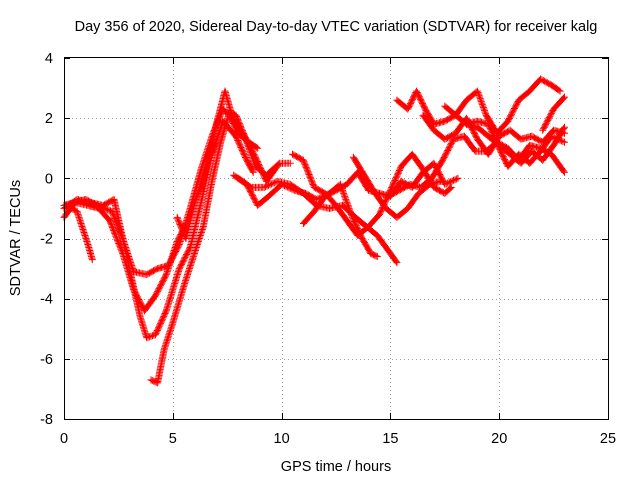 The height and width of the screenshot is (480, 640). Describe the element at coordinates (608, 439) in the screenshot. I see `x-tick-label: 25` at that location.